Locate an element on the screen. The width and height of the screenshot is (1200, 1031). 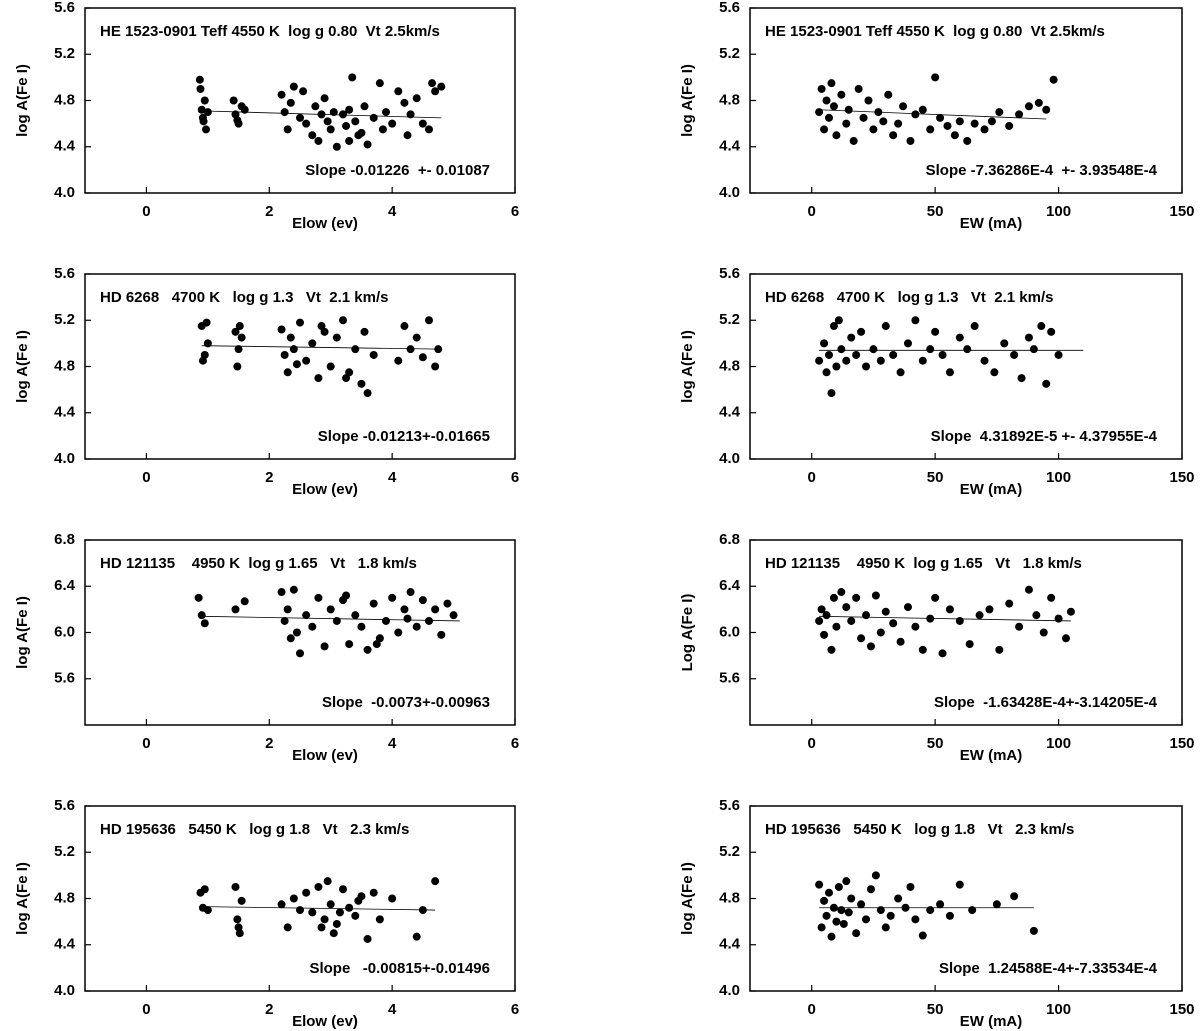
x-tick-label: 150 is located at coordinates (1181, 211).